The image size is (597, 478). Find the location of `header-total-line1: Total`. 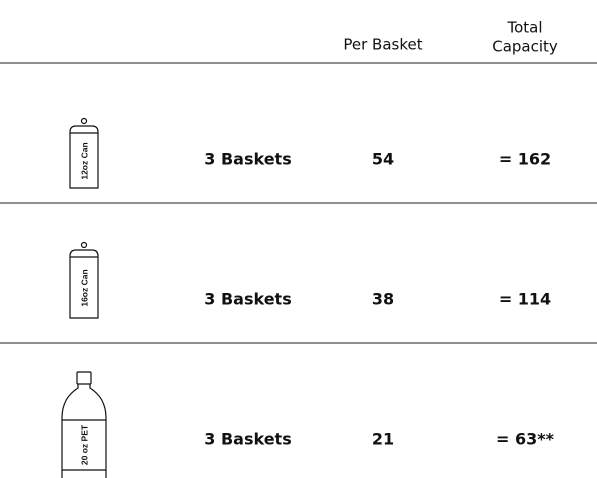

header-total-line1: Total is located at coordinates (524, 28).